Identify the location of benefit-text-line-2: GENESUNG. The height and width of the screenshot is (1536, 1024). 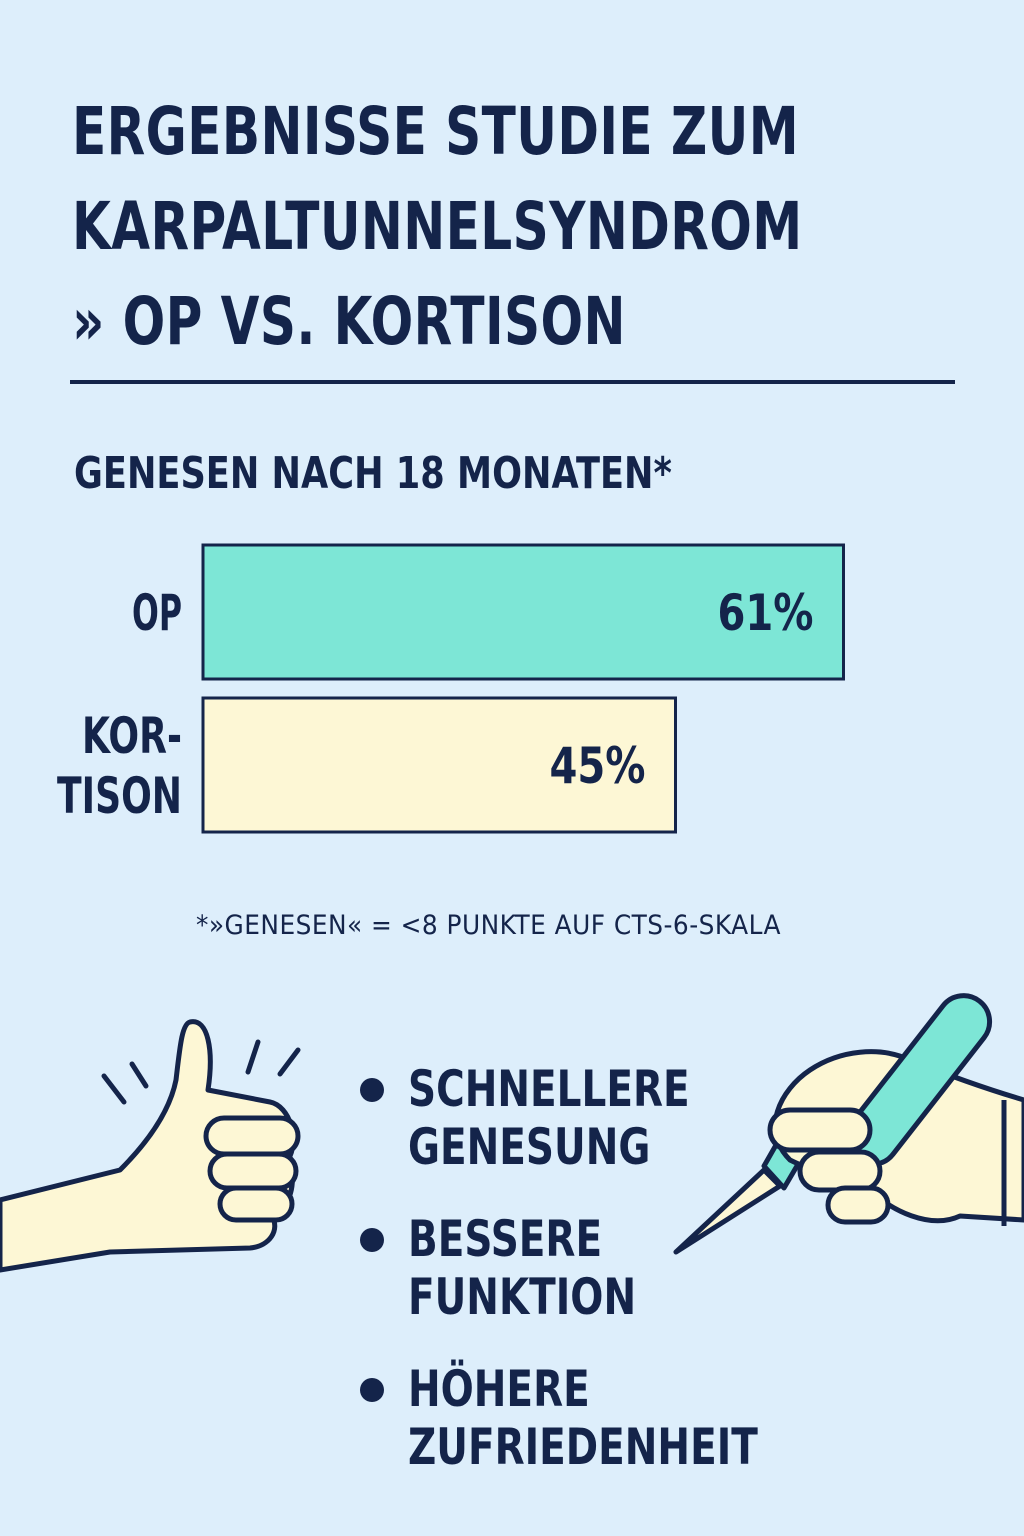
(529, 1147).